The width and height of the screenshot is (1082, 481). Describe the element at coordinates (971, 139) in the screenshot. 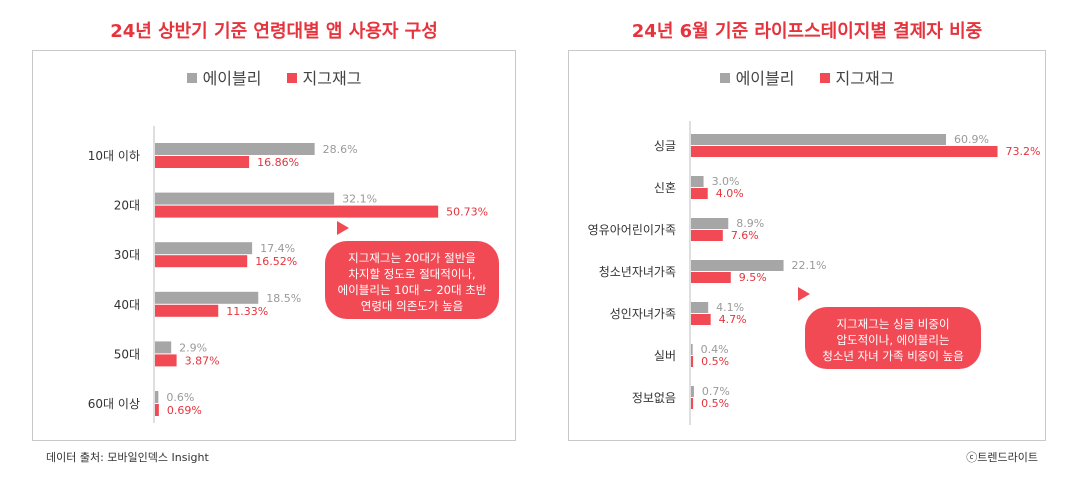

I see `value-label-ably: 60.9%` at that location.